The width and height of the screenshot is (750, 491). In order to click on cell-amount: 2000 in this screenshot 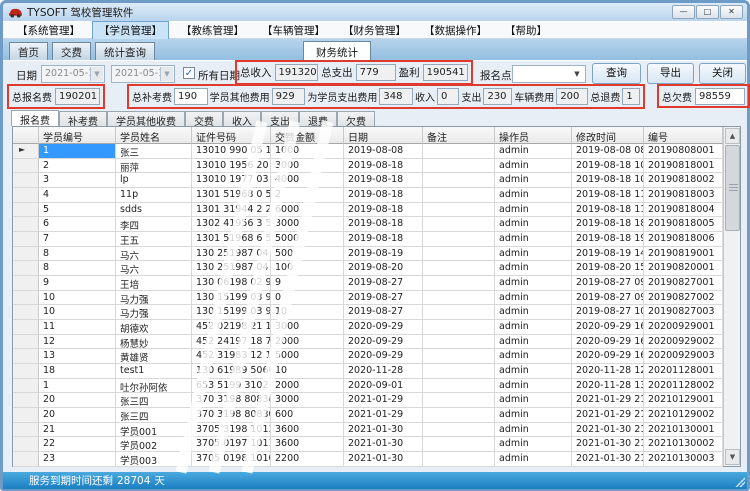, I will do `click(307, 386)`.